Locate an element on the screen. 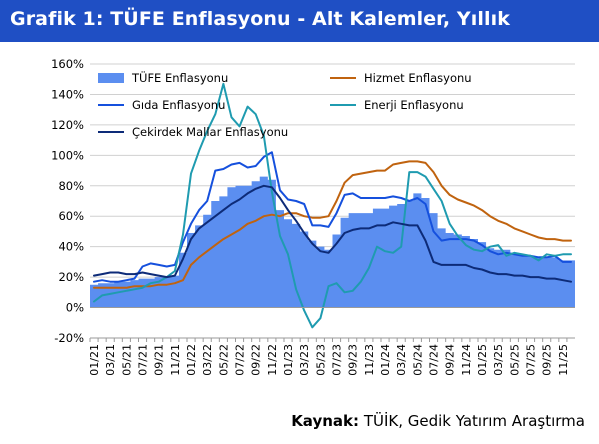 This screenshot has width=599, height=444. x-tick-label: 11/25 is located at coordinates (563, 360).